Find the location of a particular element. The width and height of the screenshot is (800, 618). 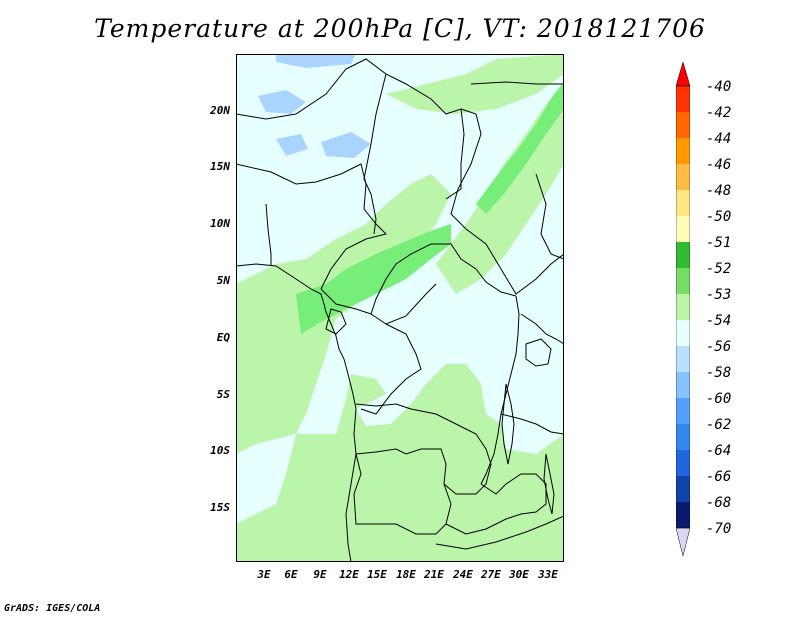

lon-label-9e: 9E is located at coordinates (320, 574).